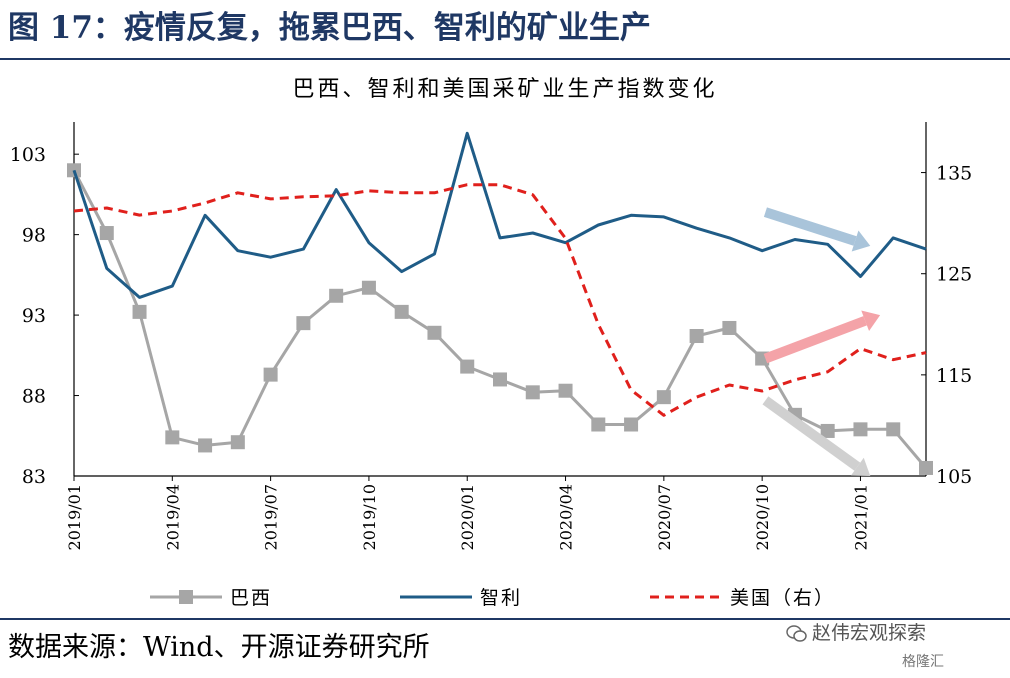 Image resolution: width=1010 pixels, height=678 pixels. I want to click on figure-title: 图 17：疫情反复，拖累巴西、智利的矿业生产, so click(329, 28).